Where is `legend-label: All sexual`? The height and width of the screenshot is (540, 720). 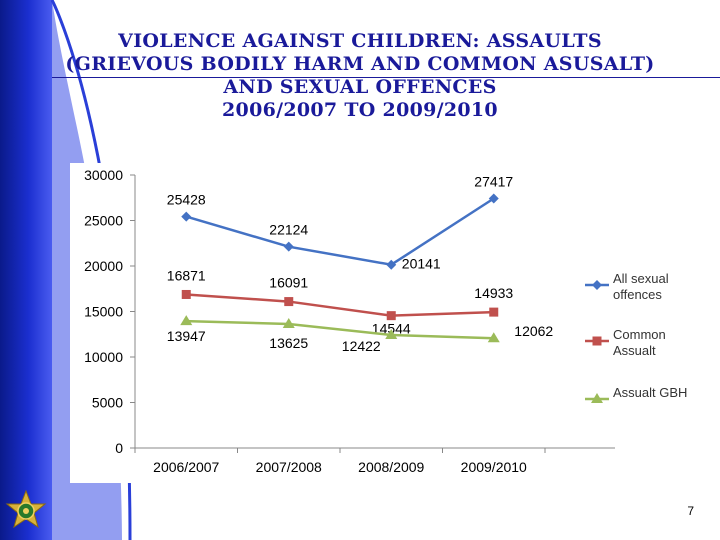
legend-label: All sexual is located at coordinates (641, 278).